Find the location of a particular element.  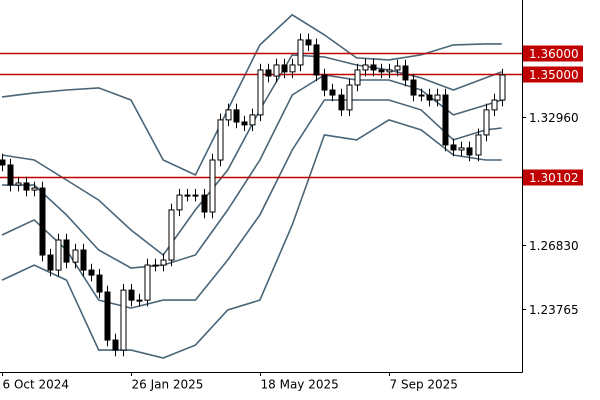

y-tick-label: 1.23765 is located at coordinates (554, 310).